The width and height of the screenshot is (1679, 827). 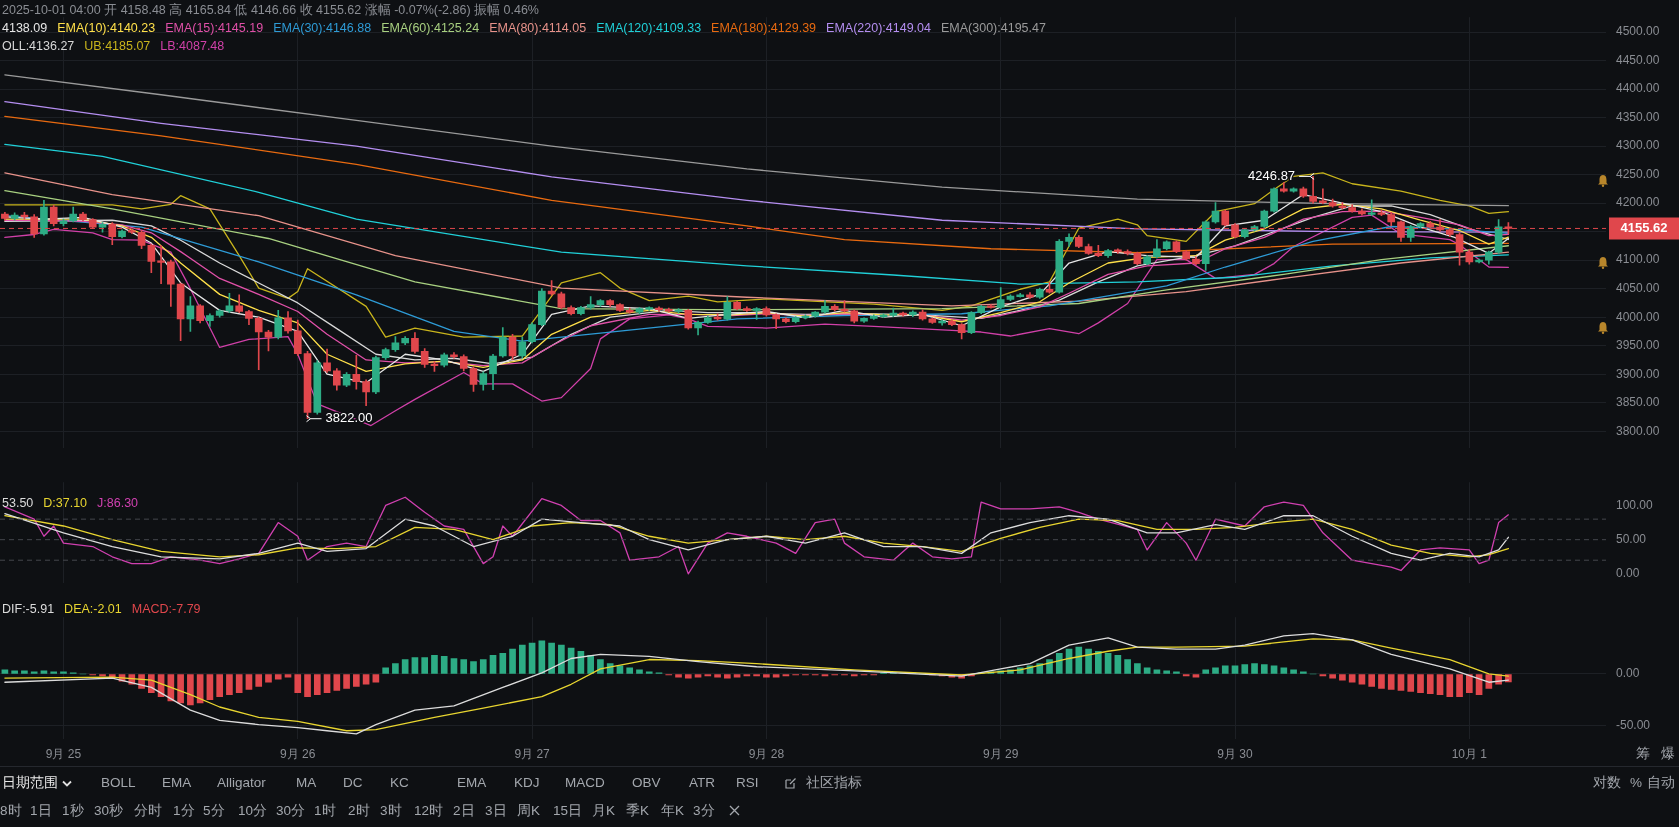 I want to click on y-tick-label: 4500.00, so click(x=1638, y=31).